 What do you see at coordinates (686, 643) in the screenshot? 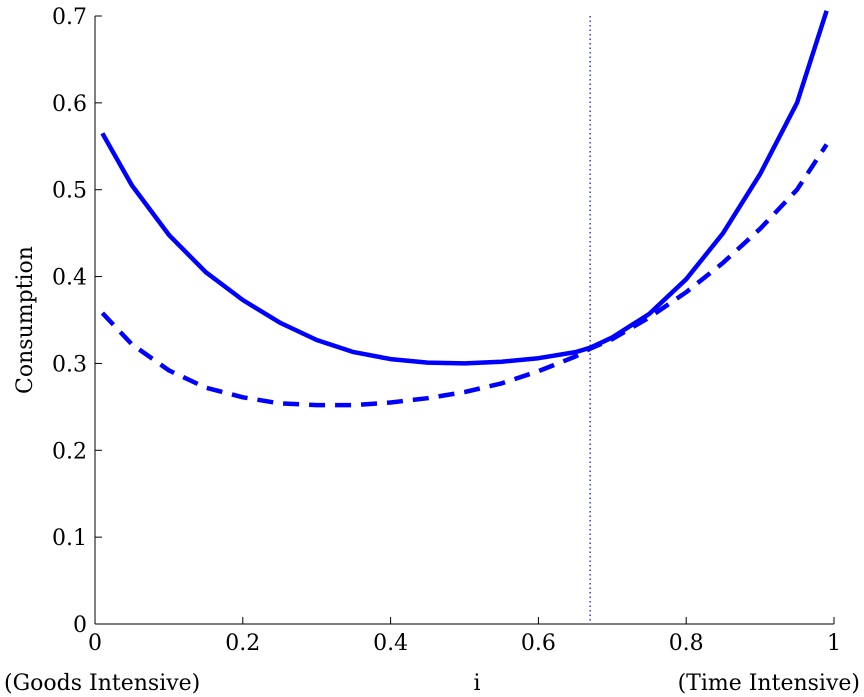
I see `x-tick-label: 0.8` at bounding box center [686, 643].